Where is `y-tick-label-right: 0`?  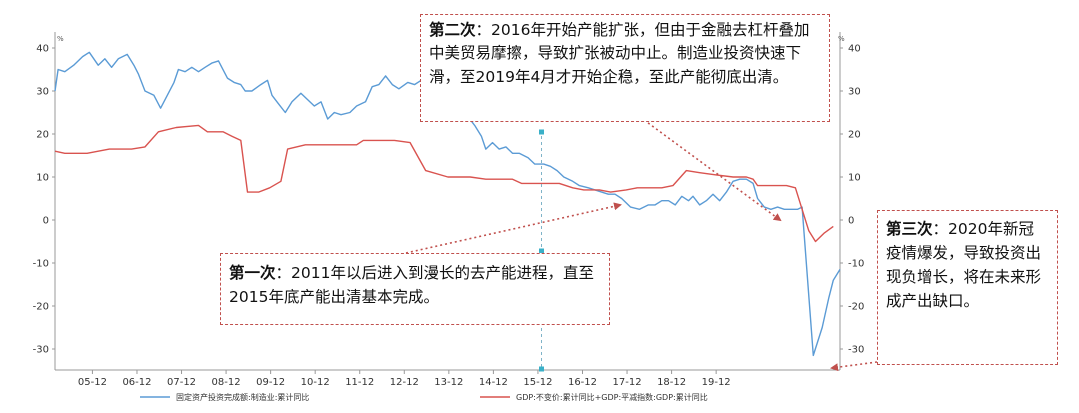
y-tick-label-right: 0 is located at coordinates (851, 221).